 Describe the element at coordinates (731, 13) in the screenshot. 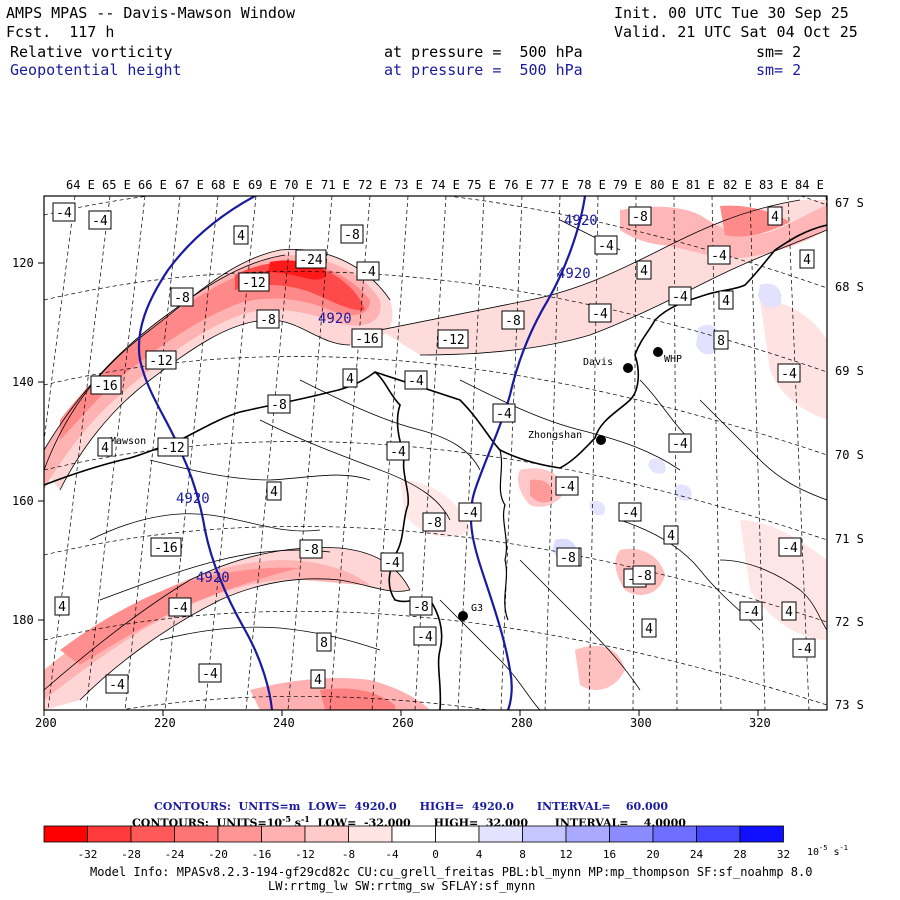

I see `init-time: Init. 00 UTC Tue 30 Sep 25` at that location.